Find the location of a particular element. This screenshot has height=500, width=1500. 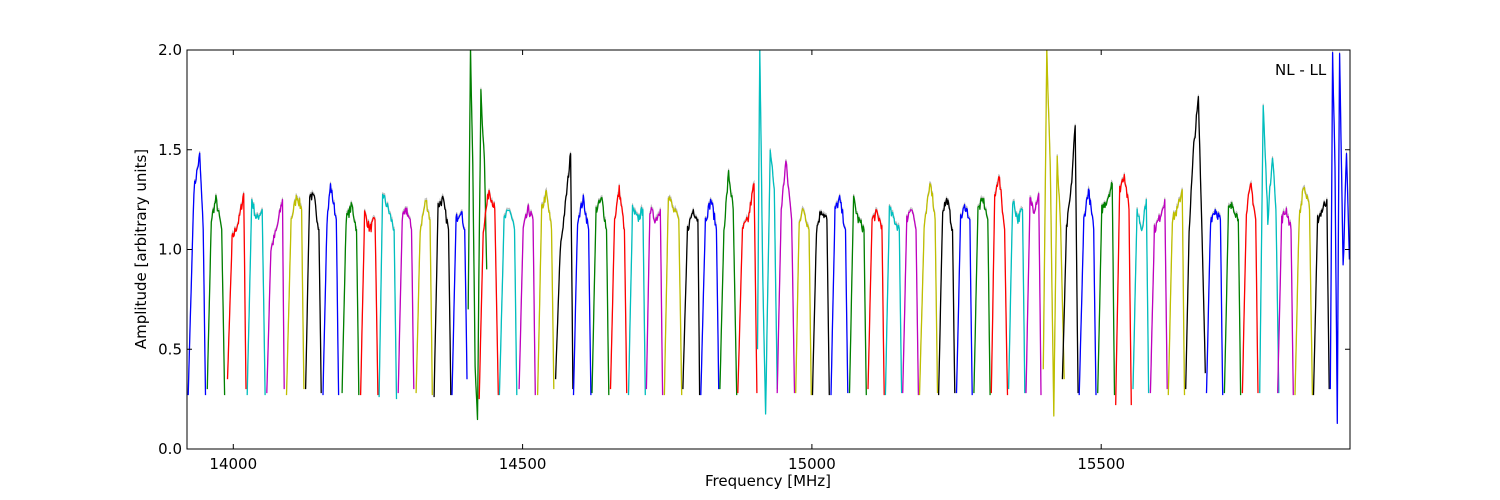

x-tick-label: 14000 is located at coordinates (233, 464).